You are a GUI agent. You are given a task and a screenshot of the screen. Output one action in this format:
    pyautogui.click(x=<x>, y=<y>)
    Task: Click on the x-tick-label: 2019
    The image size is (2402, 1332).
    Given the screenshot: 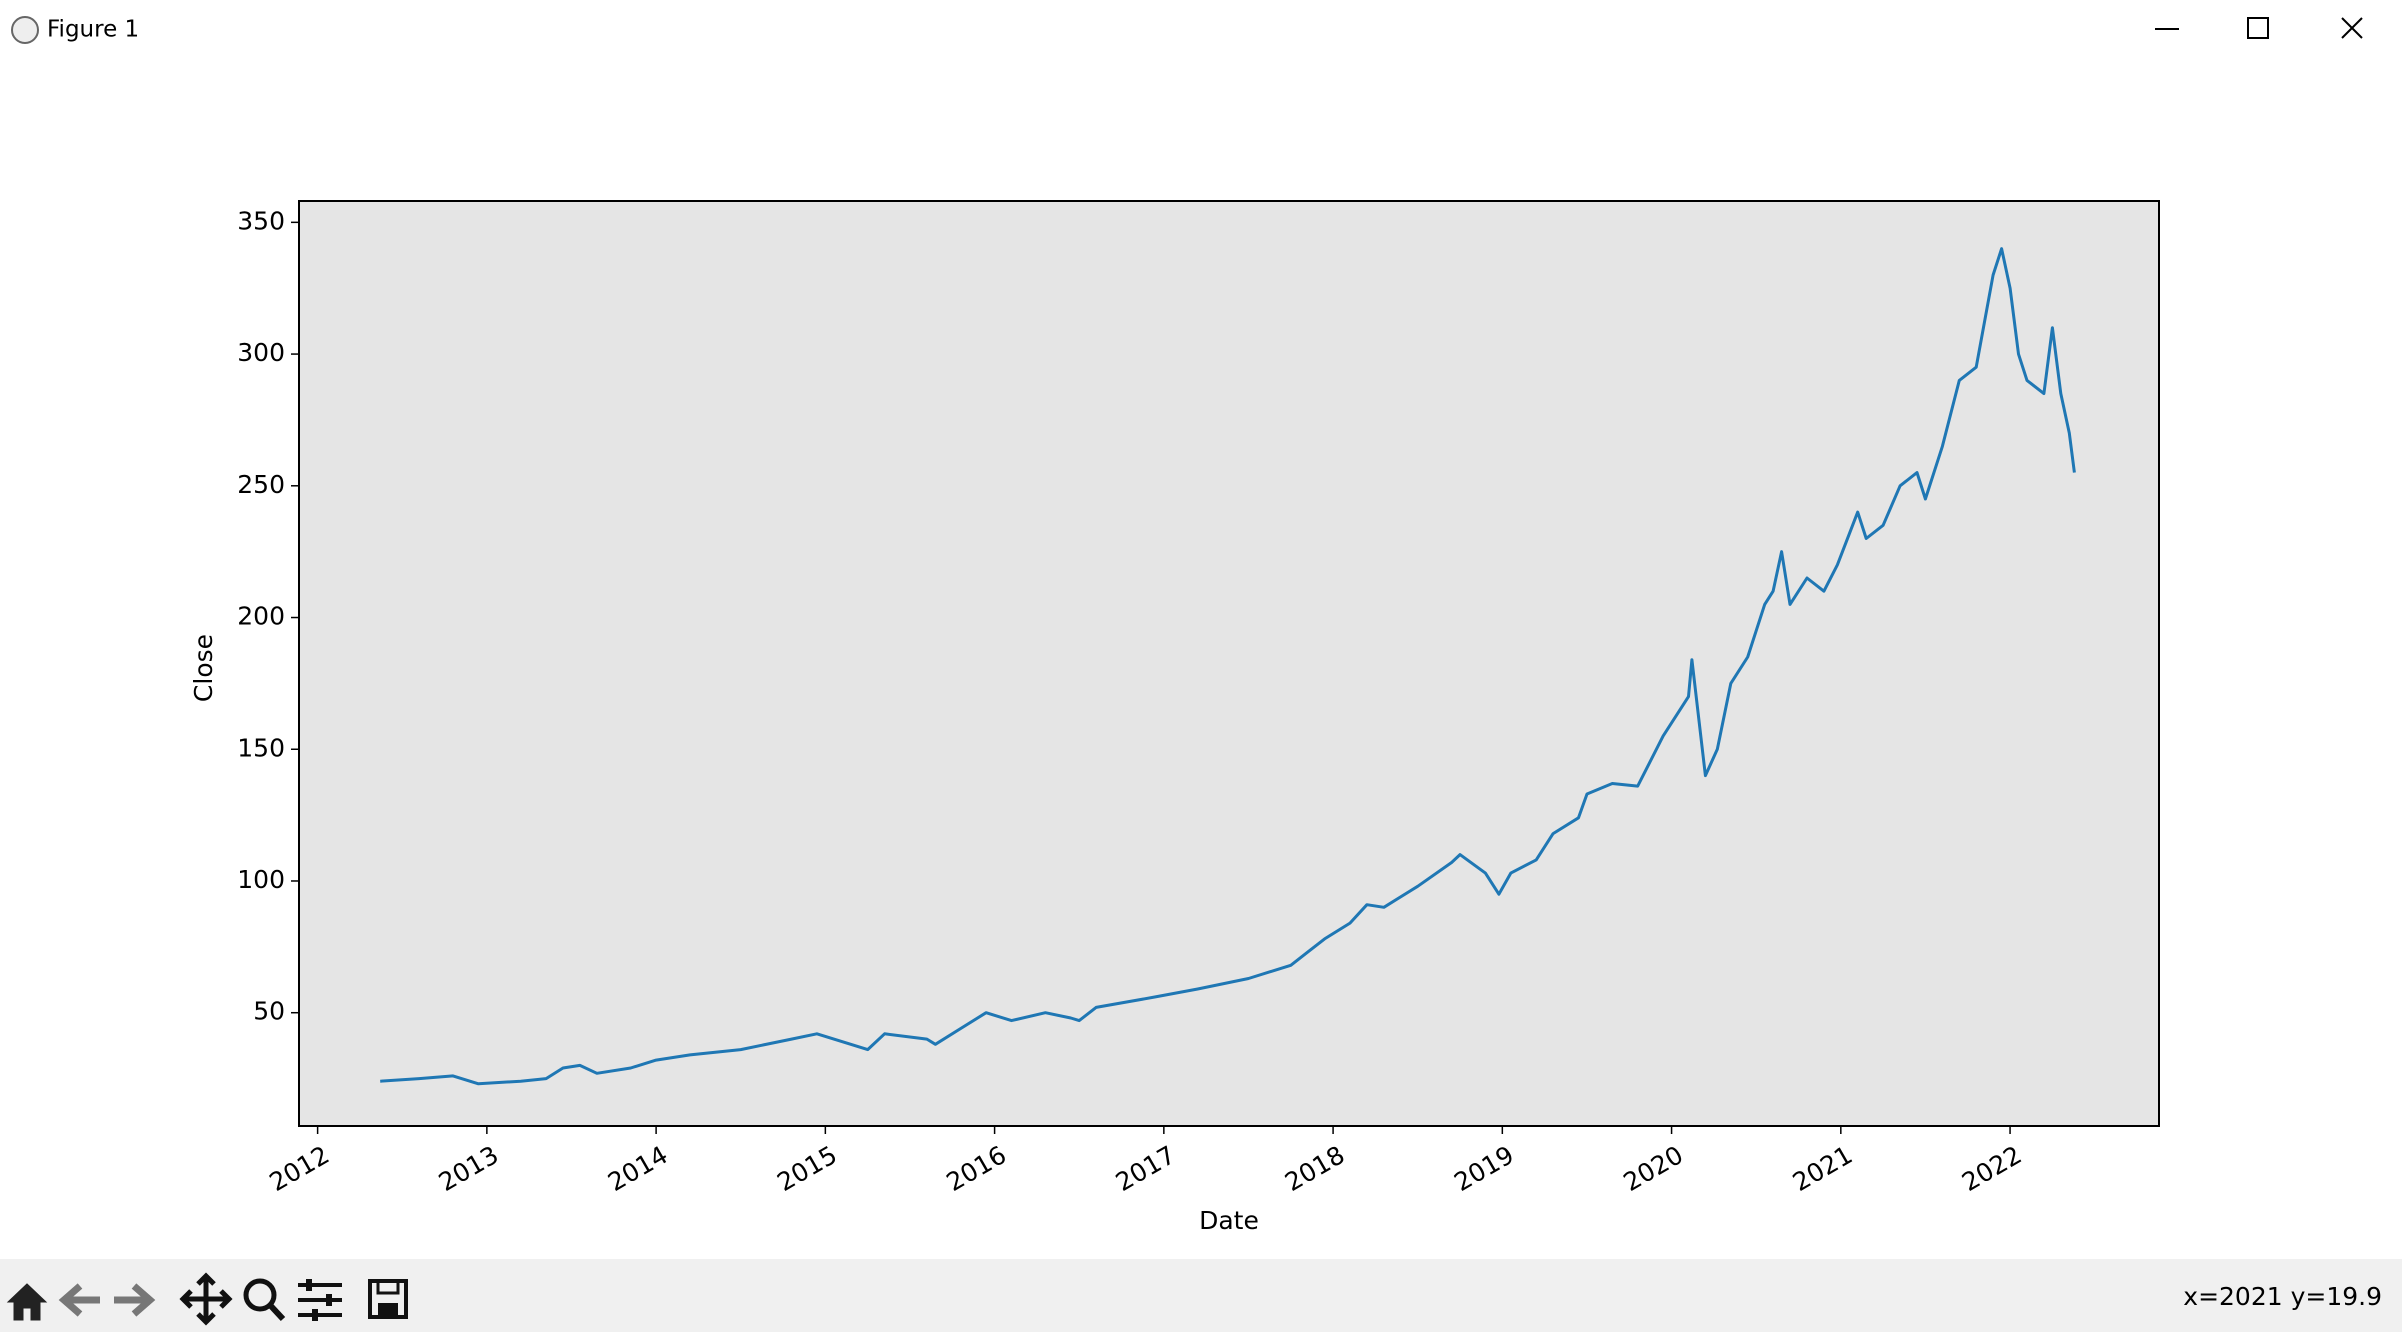 What is the action you would take?
    pyautogui.click(x=1484, y=1168)
    